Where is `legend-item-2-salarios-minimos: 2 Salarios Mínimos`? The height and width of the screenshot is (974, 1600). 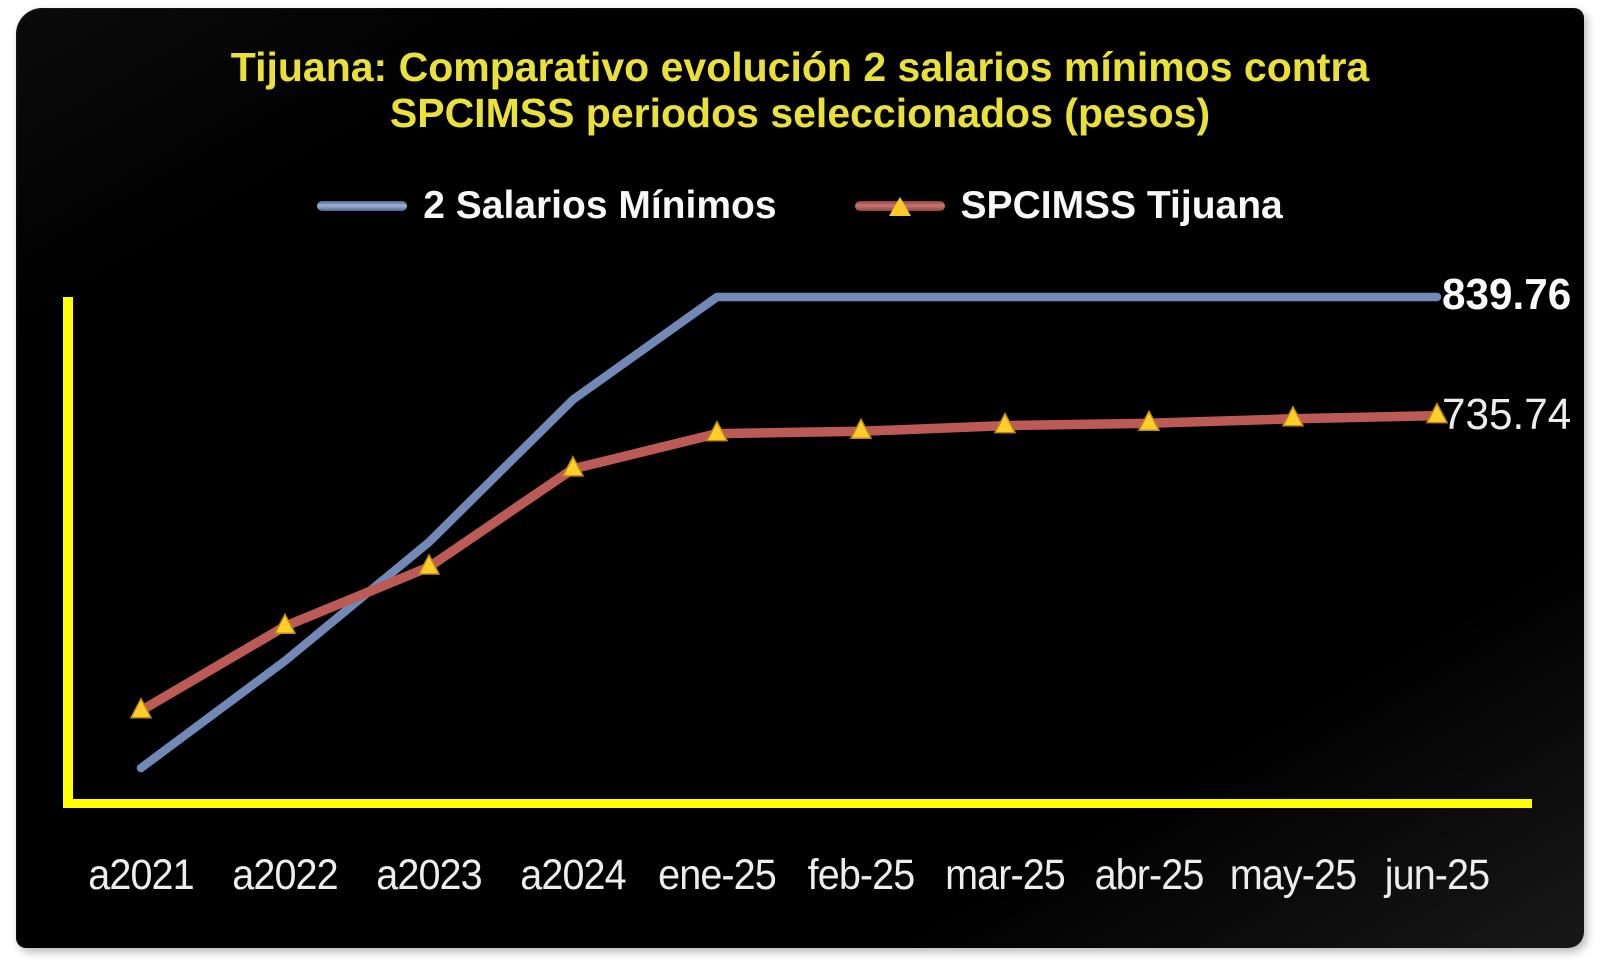
legend-item-2-salarios-minimos: 2 Salarios Mínimos is located at coordinates (547, 205).